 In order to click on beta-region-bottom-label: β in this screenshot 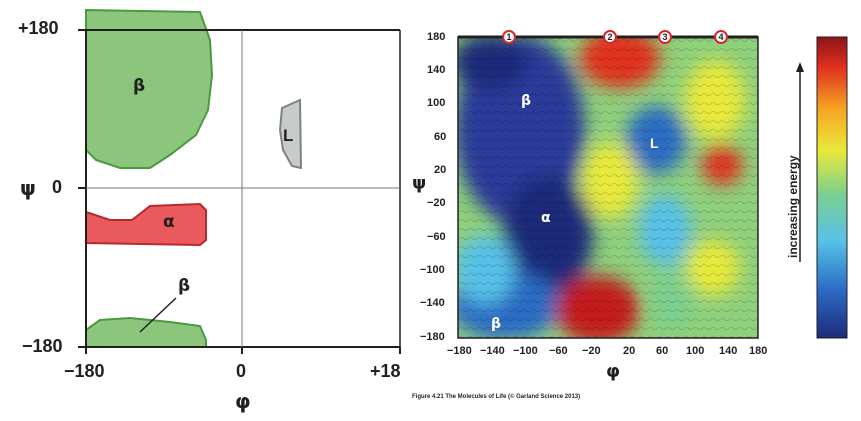, I will do `click(184, 286)`.